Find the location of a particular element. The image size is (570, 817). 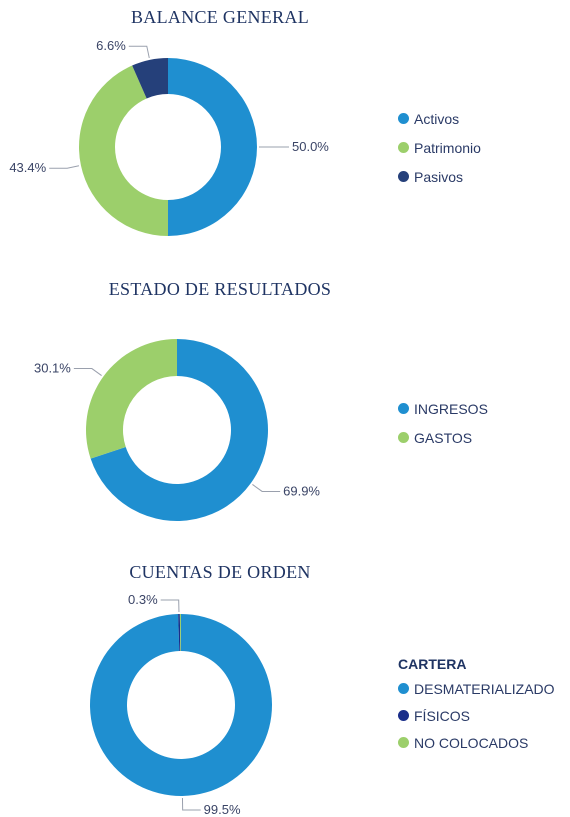

legend-item-ingresos: INGRESOS is located at coordinates (443, 408).